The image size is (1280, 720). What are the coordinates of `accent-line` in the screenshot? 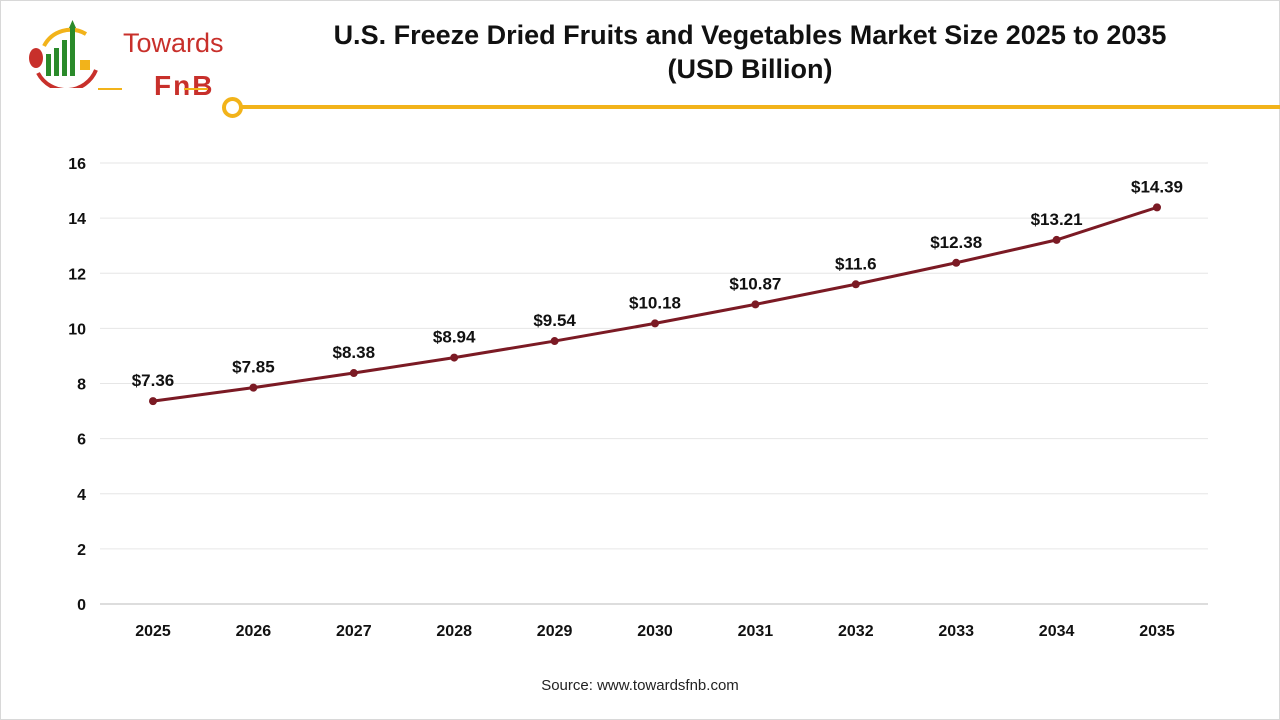 It's located at (756, 107).